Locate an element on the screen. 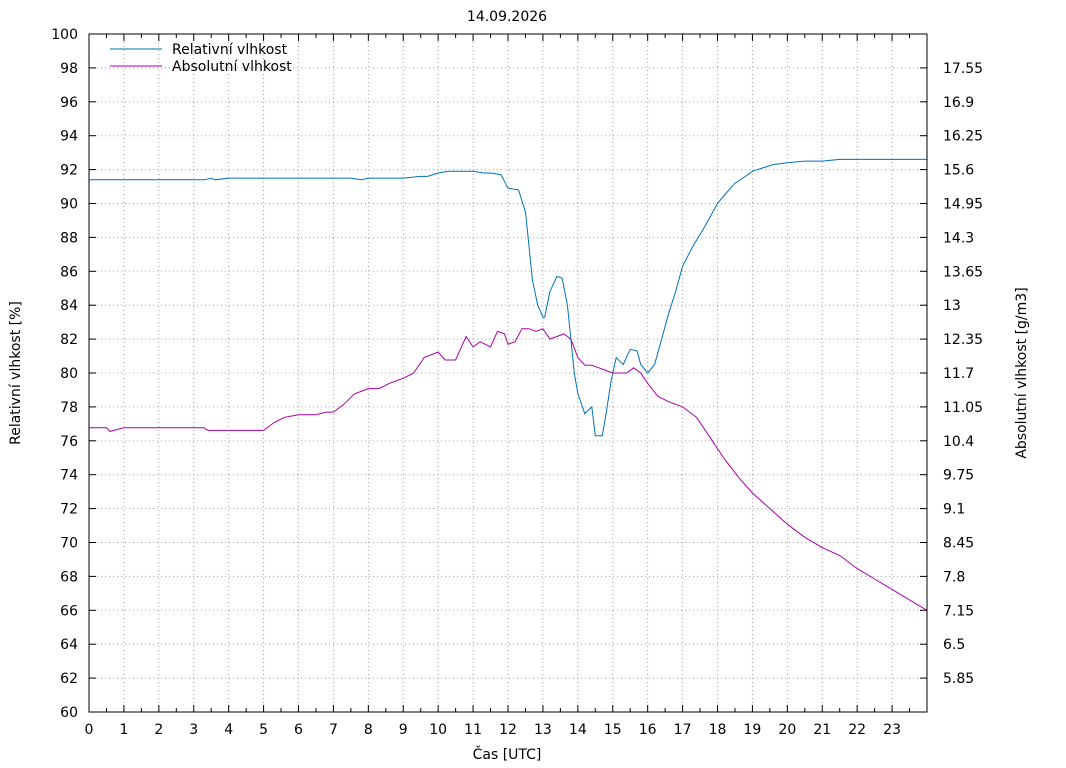 The width and height of the screenshot is (1066, 768). x-tick-label: 9 is located at coordinates (403, 730).